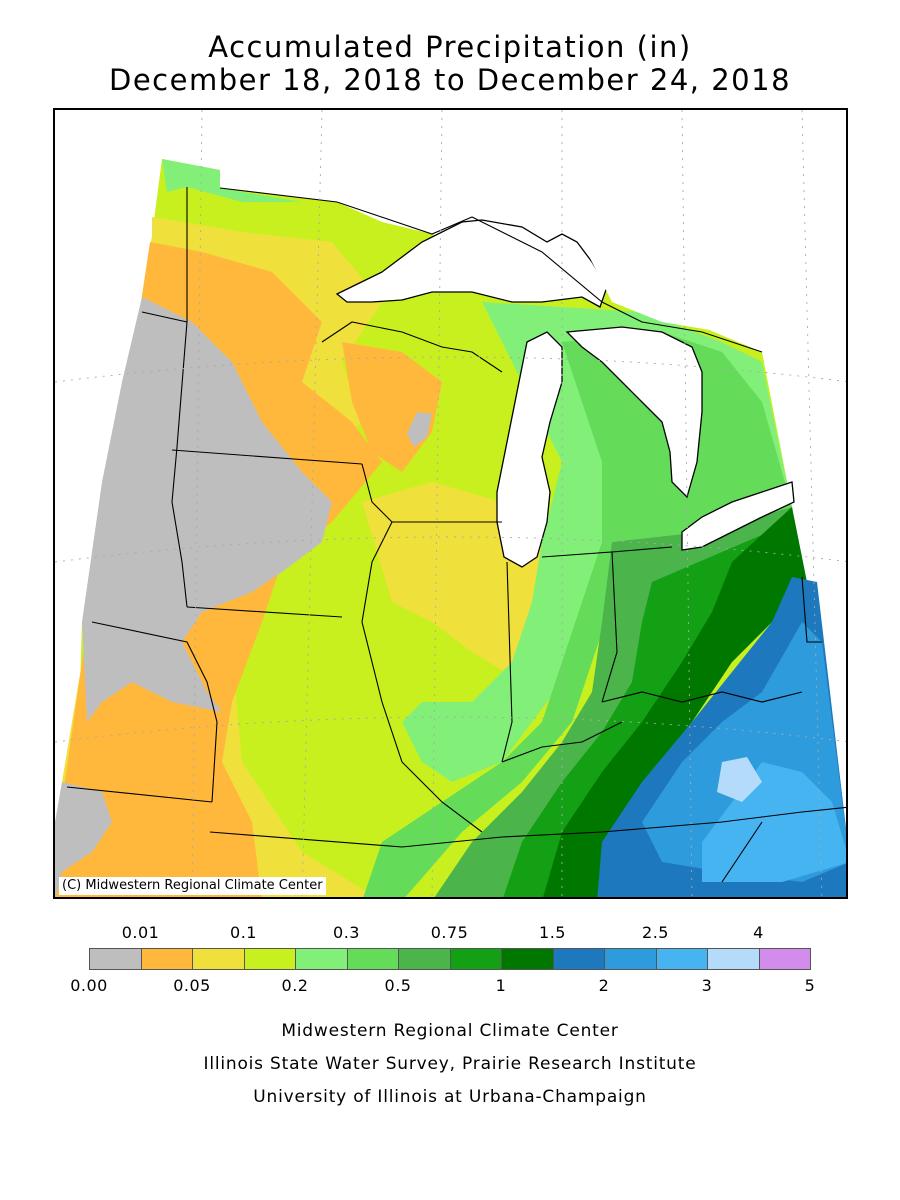 The height and width of the screenshot is (1200, 900). What do you see at coordinates (529, 449) in the screenshot?
I see `lake-michigan` at bounding box center [529, 449].